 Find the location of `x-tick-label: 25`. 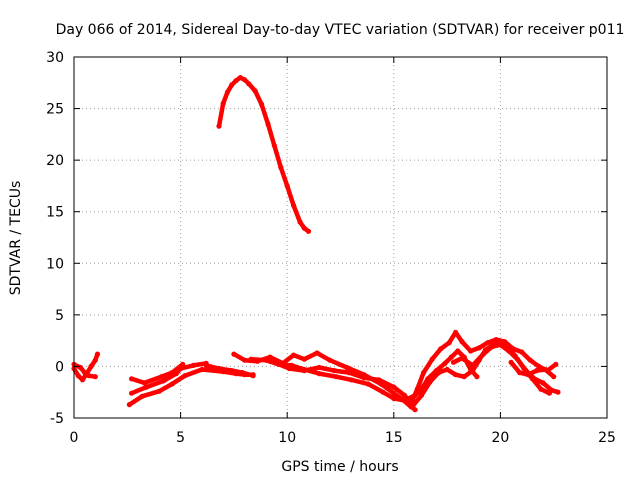

x-tick-label: 25 is located at coordinates (607, 438).